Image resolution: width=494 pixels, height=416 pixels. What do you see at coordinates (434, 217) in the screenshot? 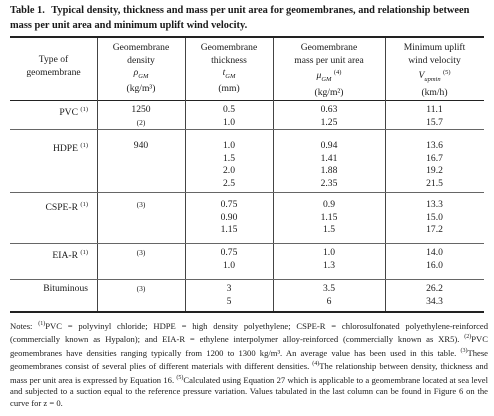
I see `cell-velocity: 13.3 15.0 17.2` at bounding box center [434, 217].